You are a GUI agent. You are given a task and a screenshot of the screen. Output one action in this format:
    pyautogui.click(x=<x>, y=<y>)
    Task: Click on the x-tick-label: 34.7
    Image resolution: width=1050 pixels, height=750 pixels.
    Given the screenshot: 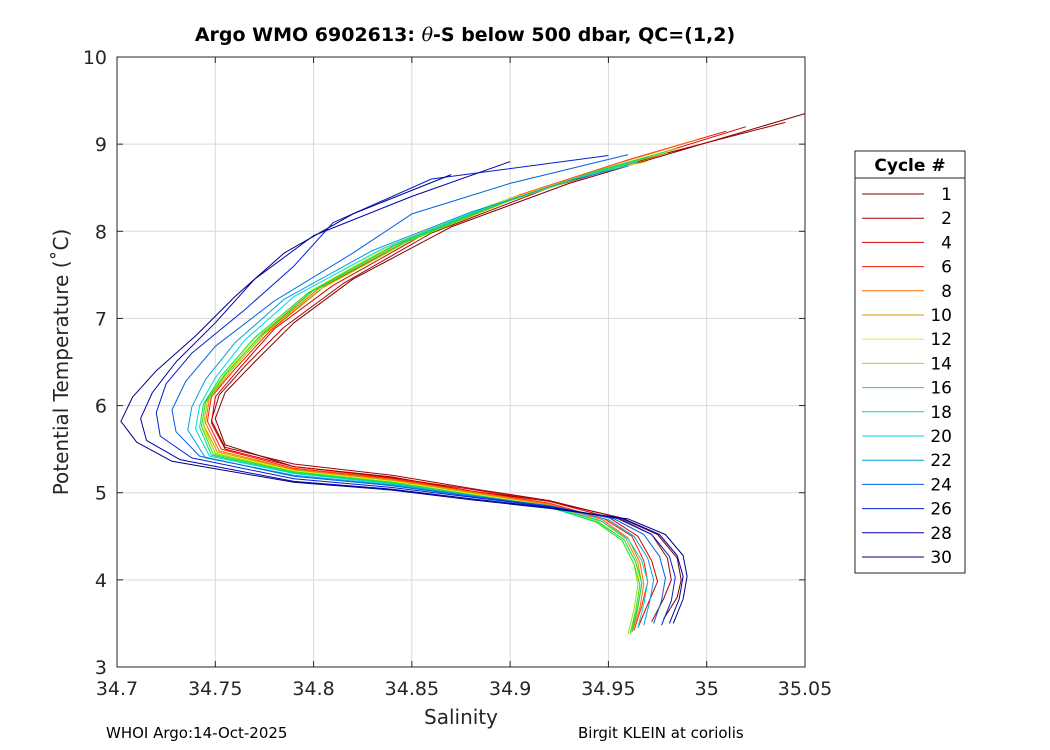 What is the action you would take?
    pyautogui.click(x=117, y=689)
    